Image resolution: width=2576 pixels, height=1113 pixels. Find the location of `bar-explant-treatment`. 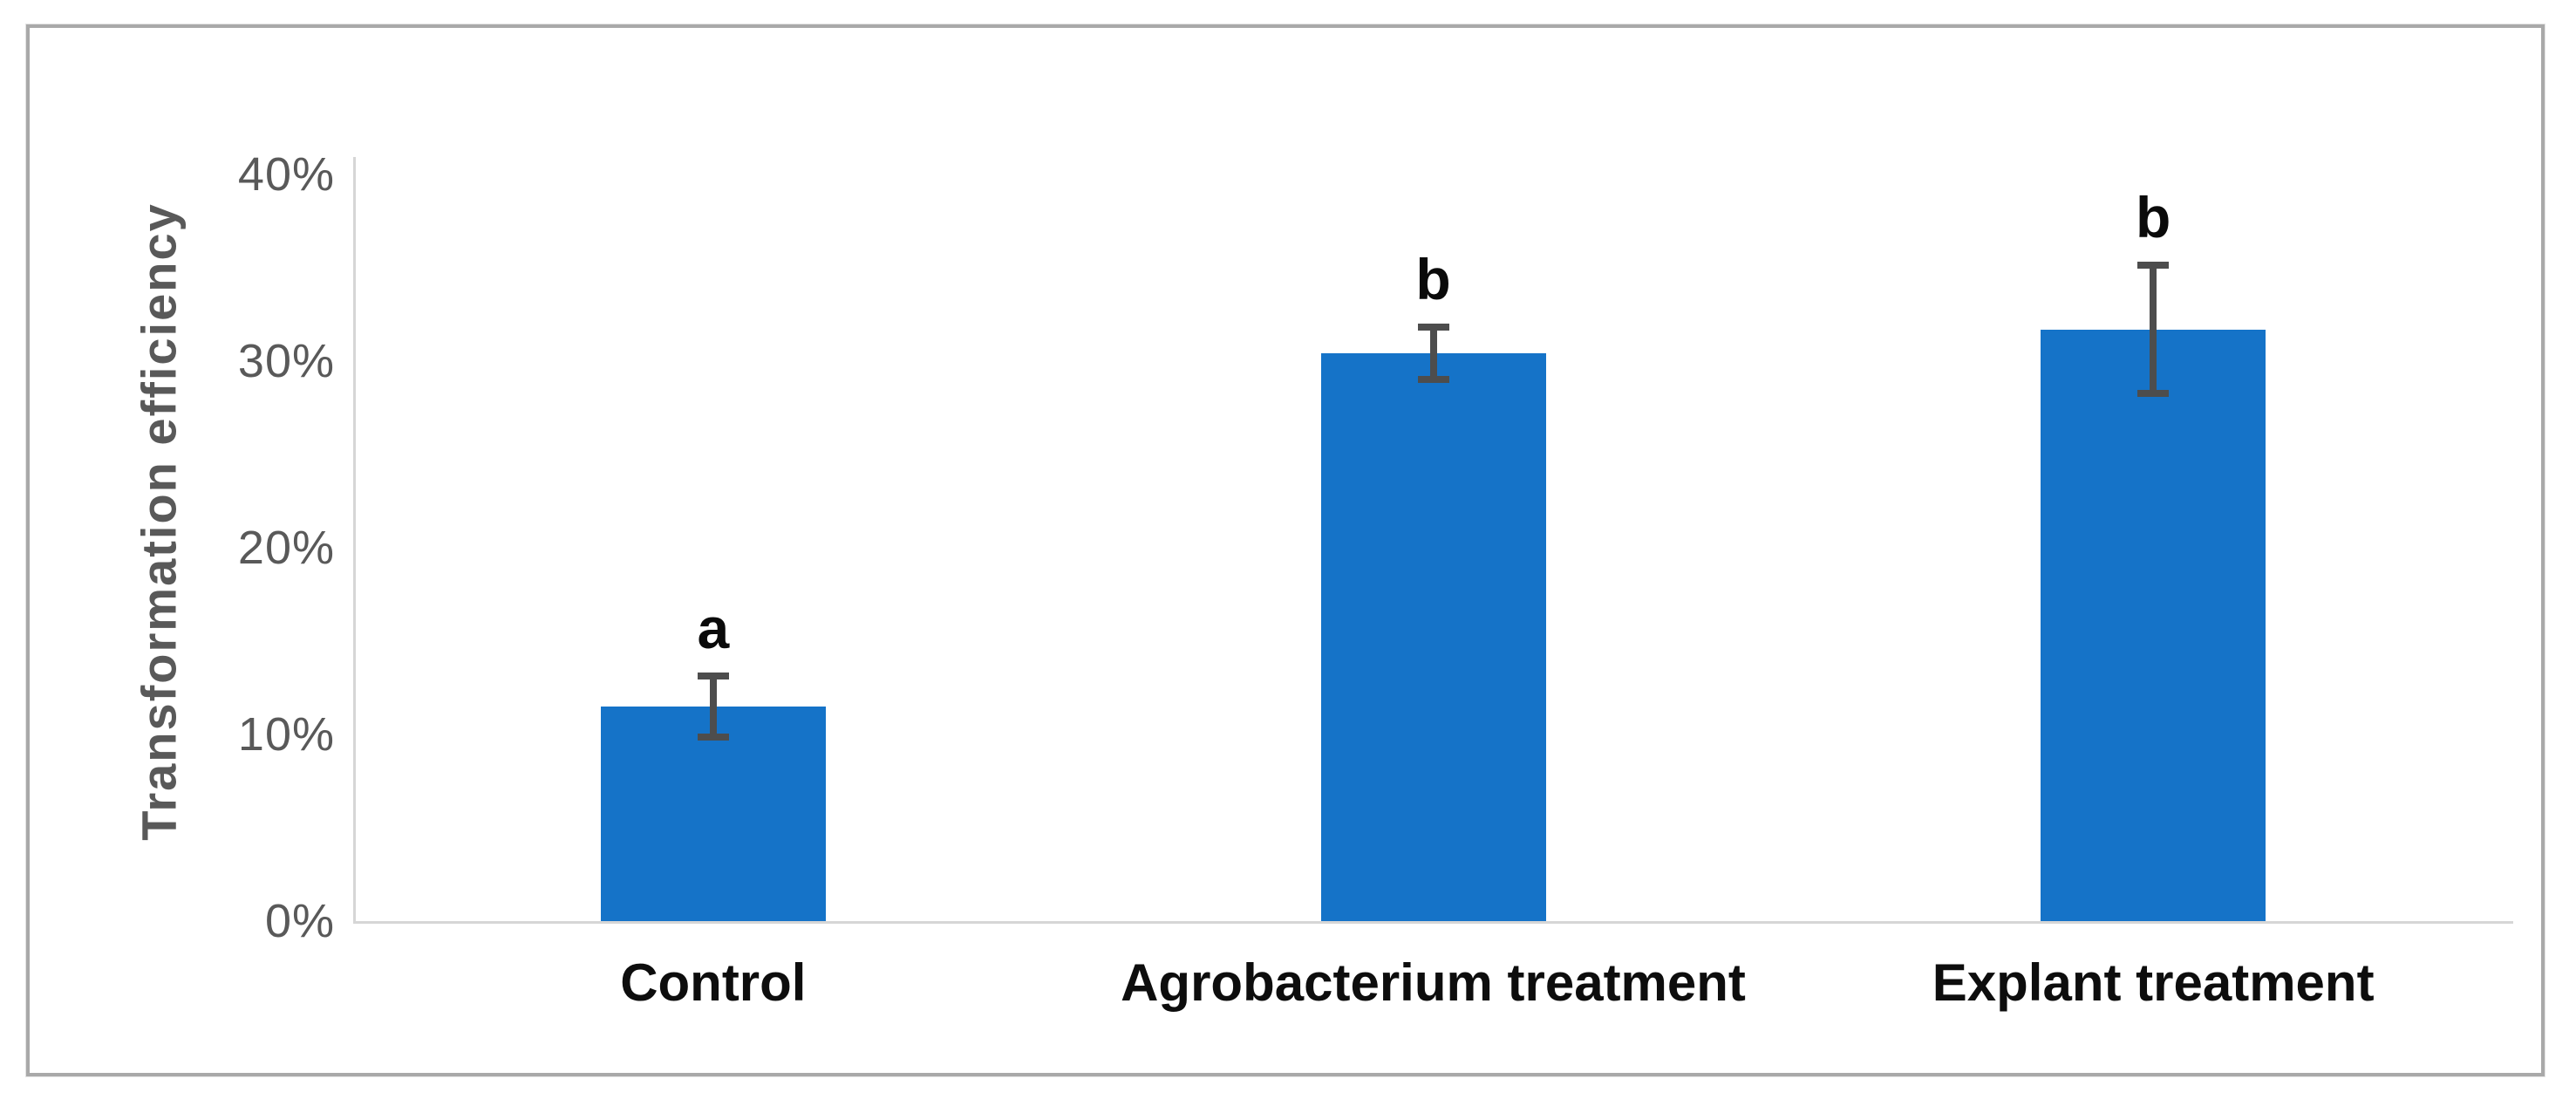

bar-explant-treatment is located at coordinates (2153, 625).